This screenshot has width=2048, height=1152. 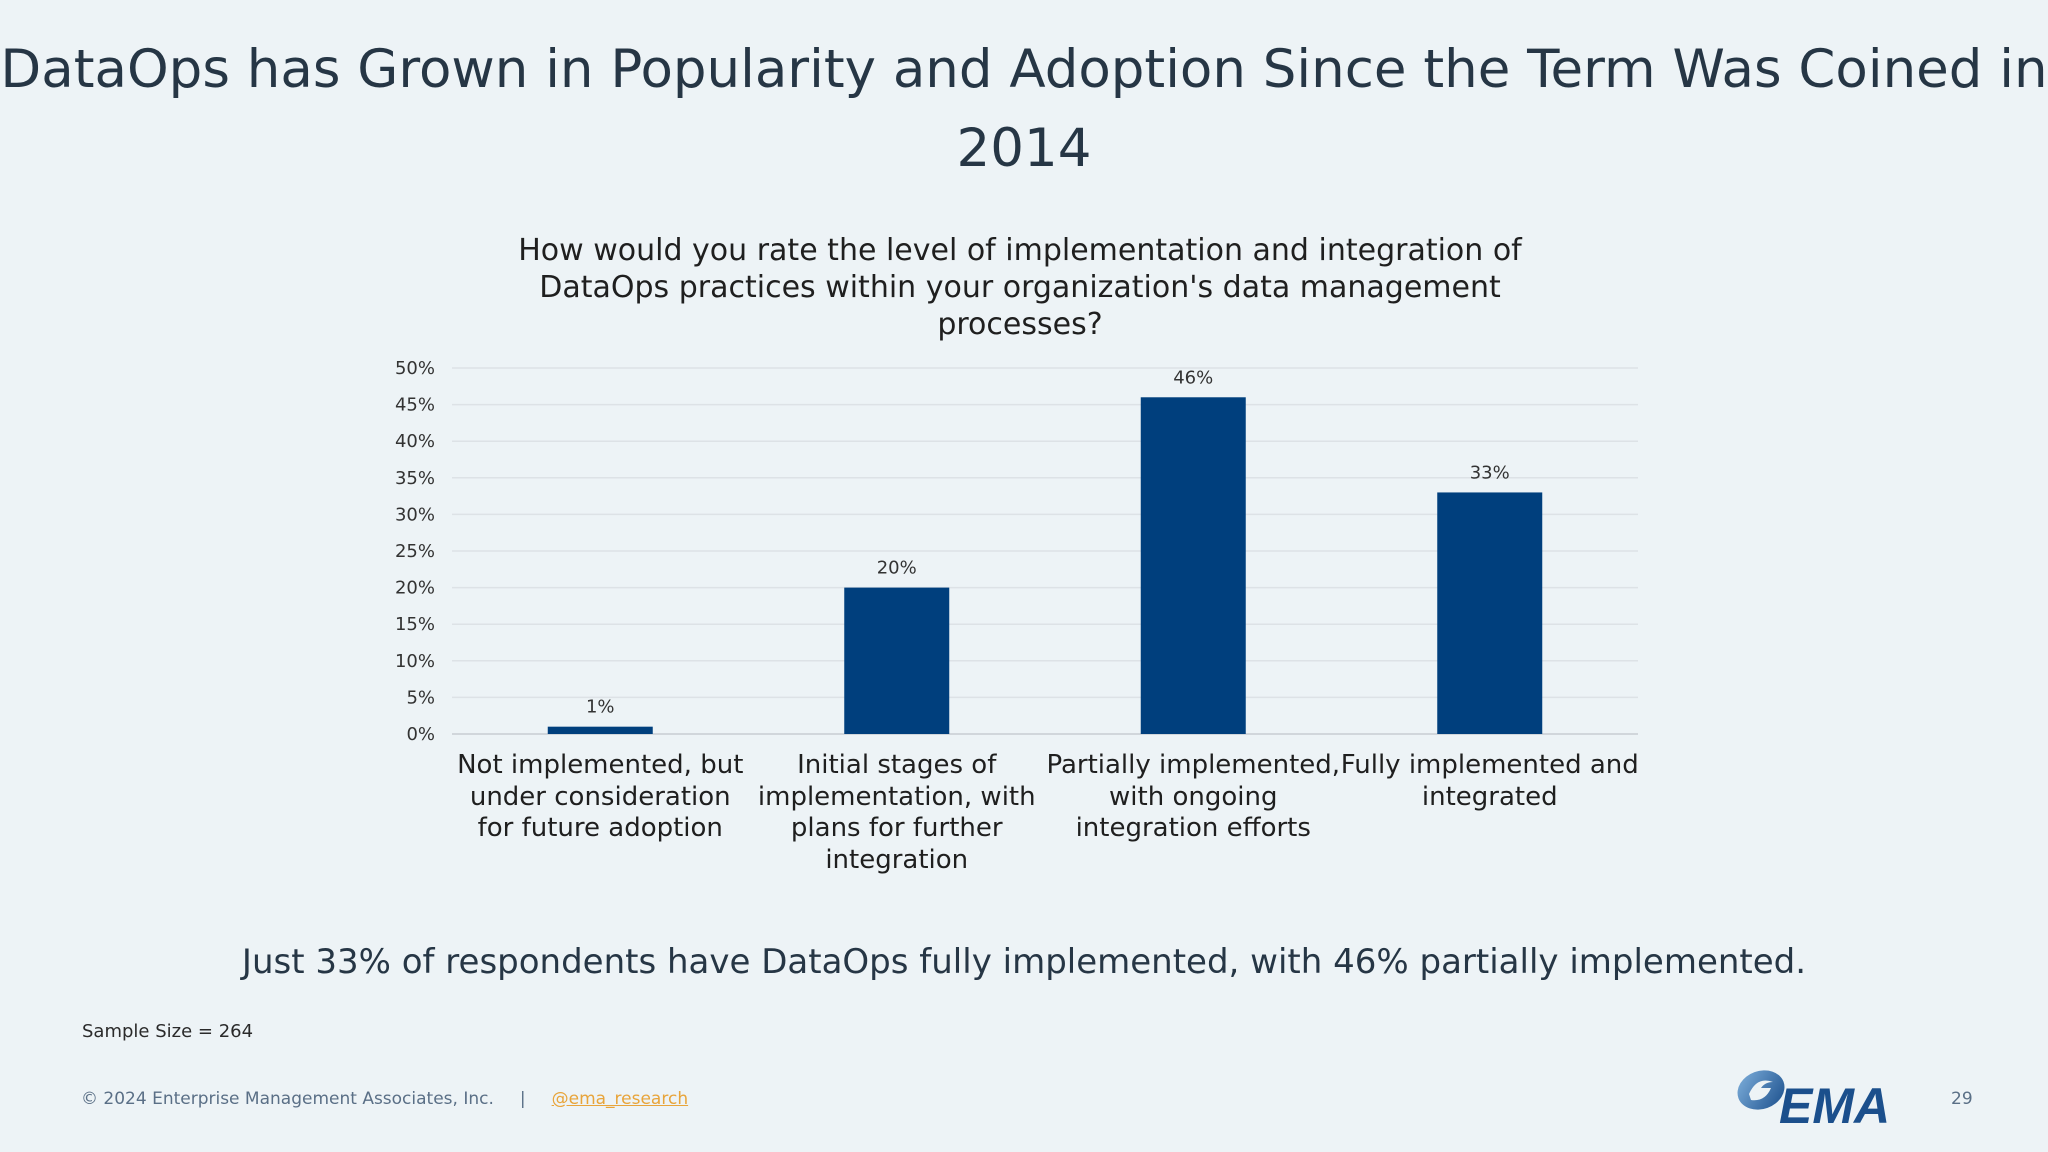 What do you see at coordinates (1834, 1102) in the screenshot?
I see `logo-text: EMA` at bounding box center [1834, 1102].